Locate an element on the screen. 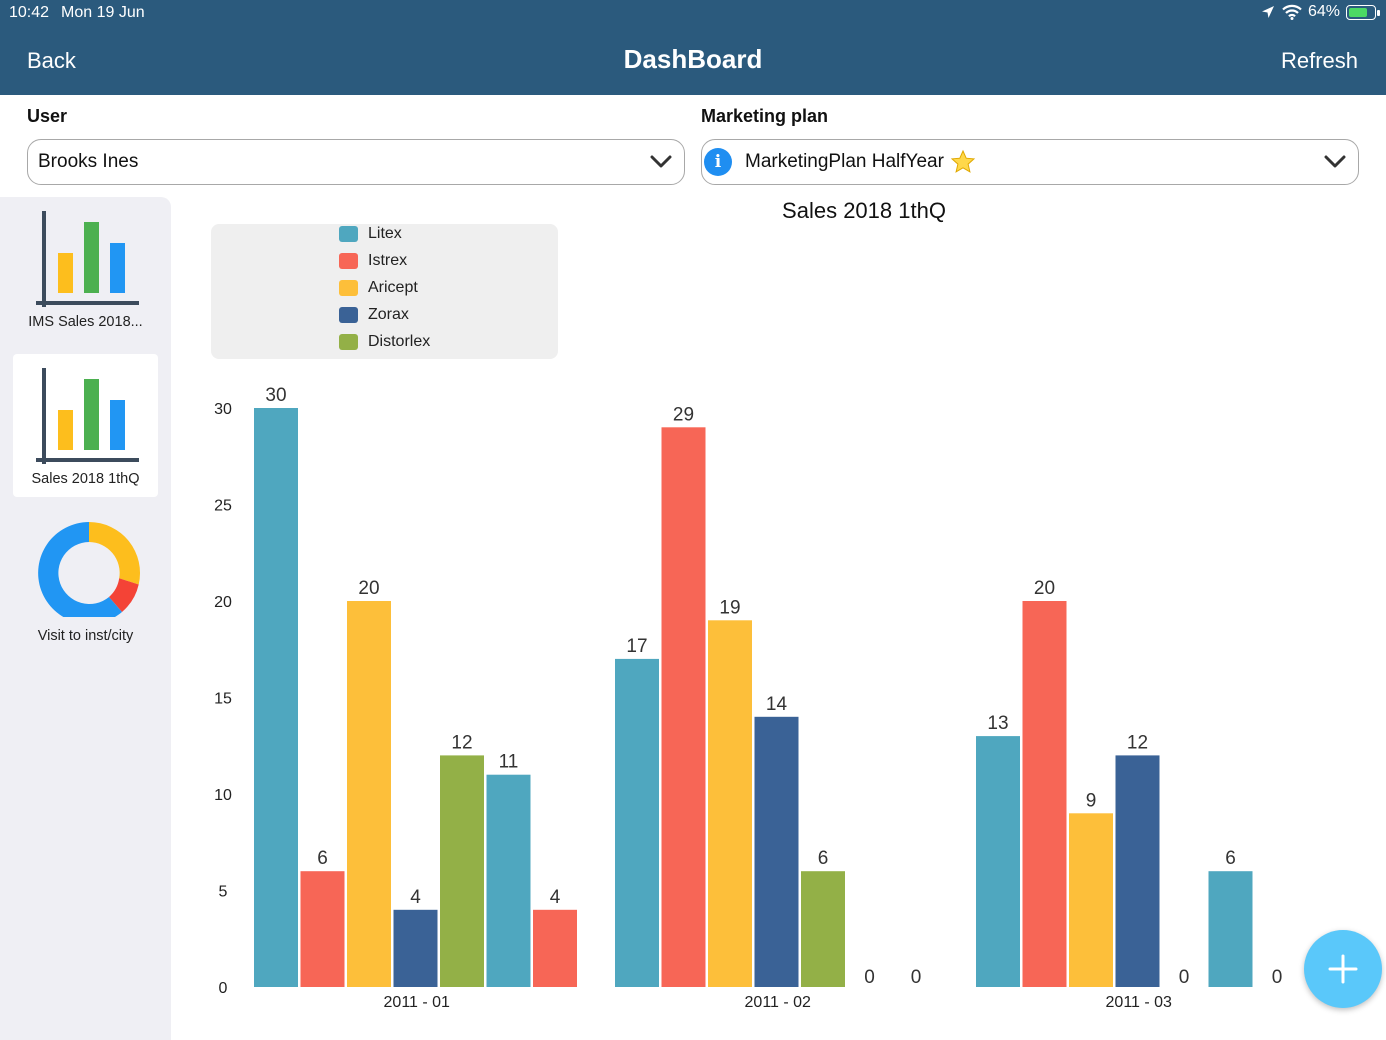  bar-value-label: 13 is located at coordinates (997, 723).